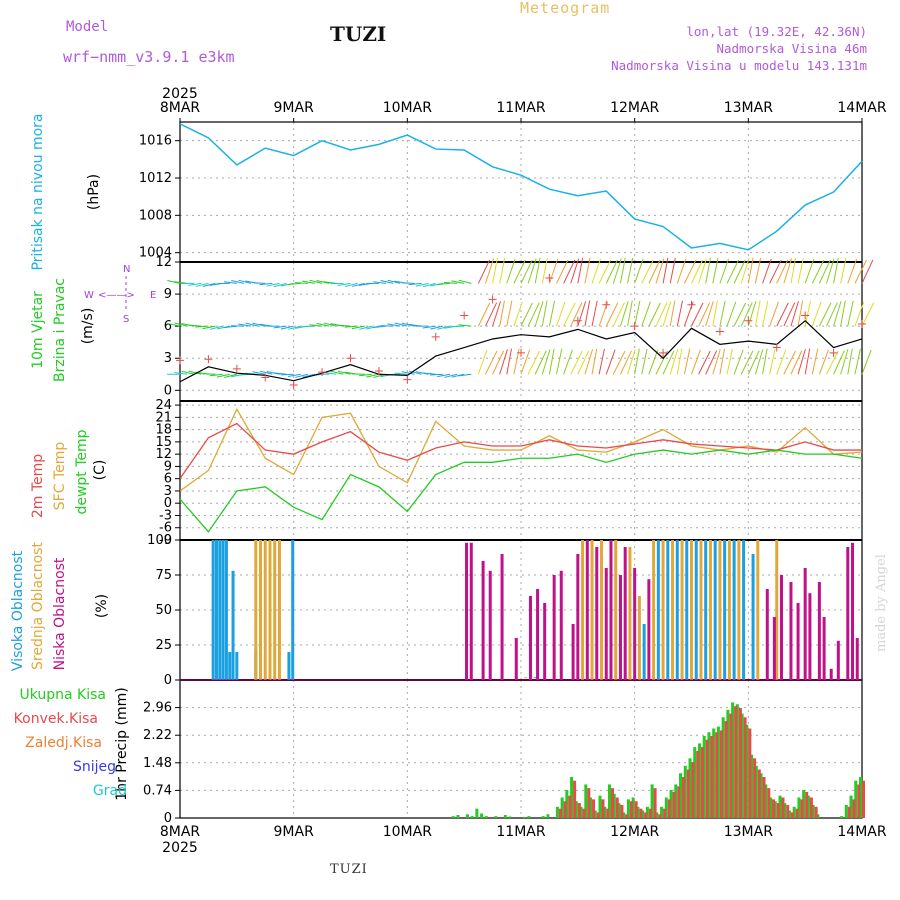 Image resolution: width=900 pixels, height=900 pixels. What do you see at coordinates (180, 94) in the screenshot?
I see `year-label-top: 2025` at bounding box center [180, 94].